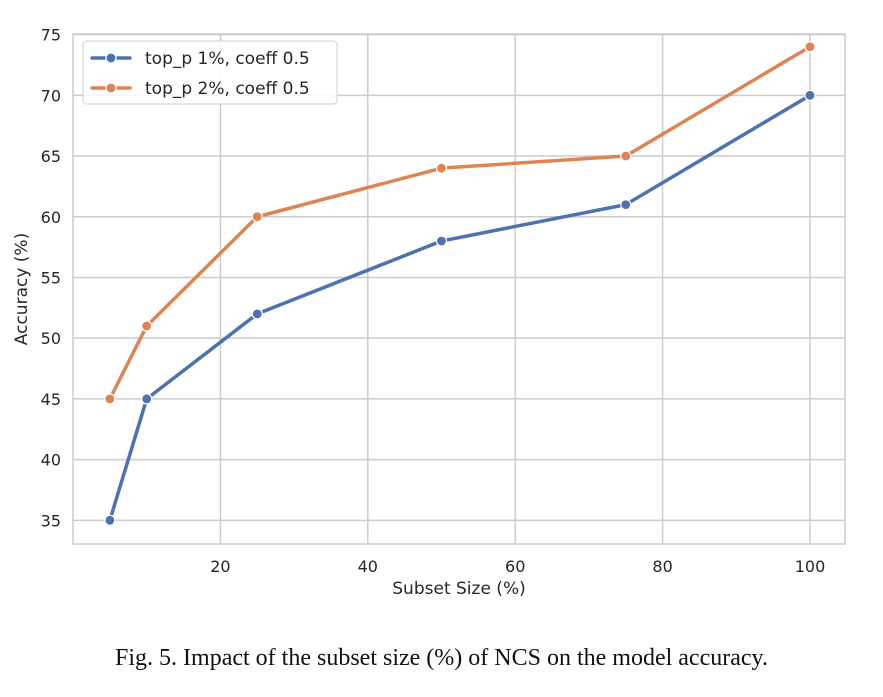 This screenshot has height=697, width=883. What do you see at coordinates (51, 277) in the screenshot?
I see `y-tick-label: 55` at bounding box center [51, 277].